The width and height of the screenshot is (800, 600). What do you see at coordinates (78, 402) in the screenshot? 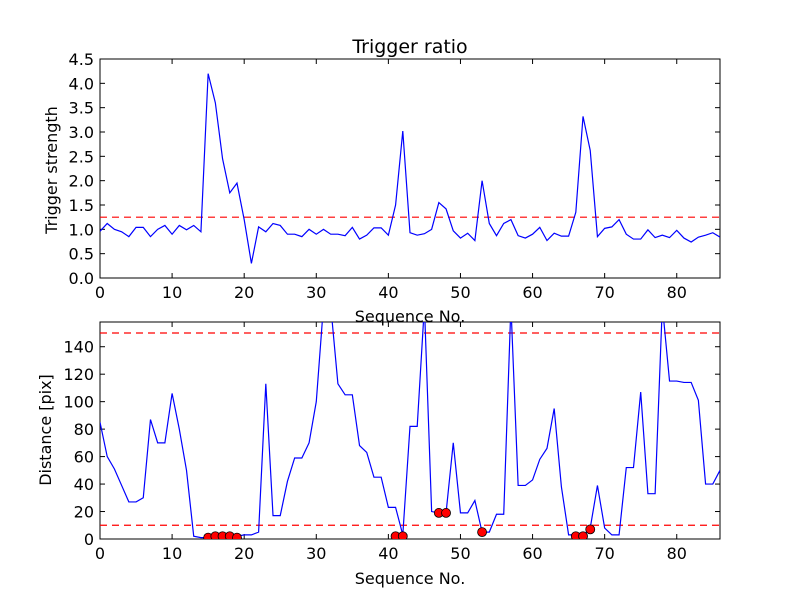
I see `y-tick-label: 100` at bounding box center [78, 402].